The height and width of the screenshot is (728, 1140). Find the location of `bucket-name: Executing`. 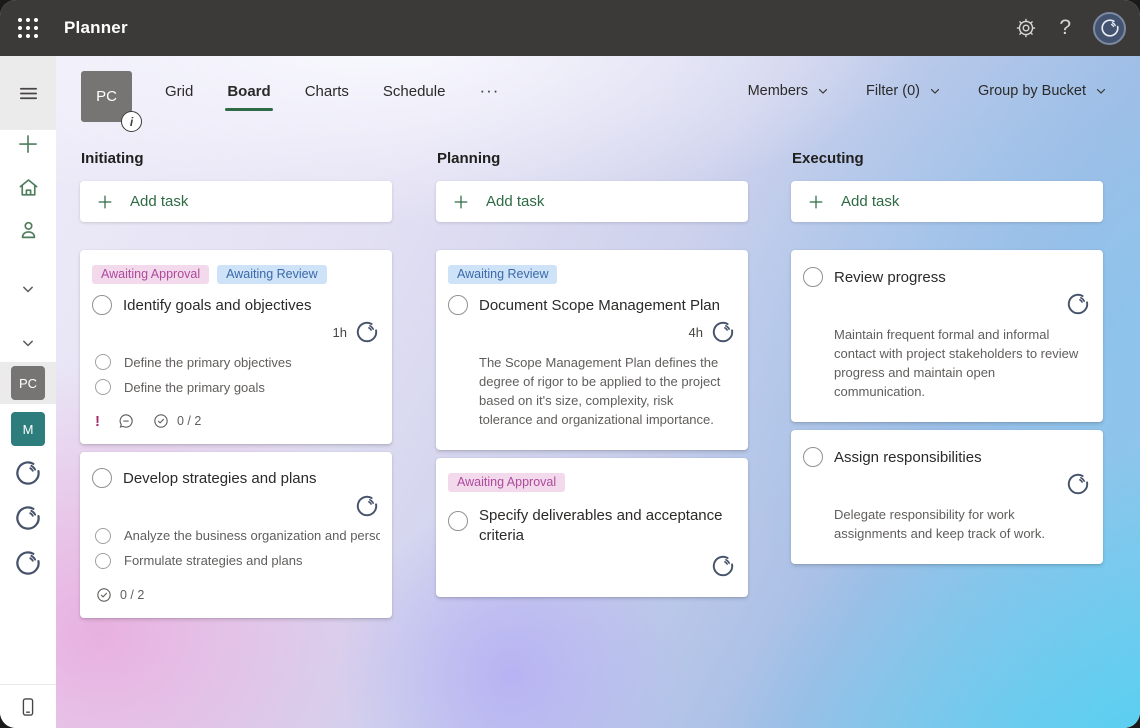

bucket-name: Executing is located at coordinates (828, 158).